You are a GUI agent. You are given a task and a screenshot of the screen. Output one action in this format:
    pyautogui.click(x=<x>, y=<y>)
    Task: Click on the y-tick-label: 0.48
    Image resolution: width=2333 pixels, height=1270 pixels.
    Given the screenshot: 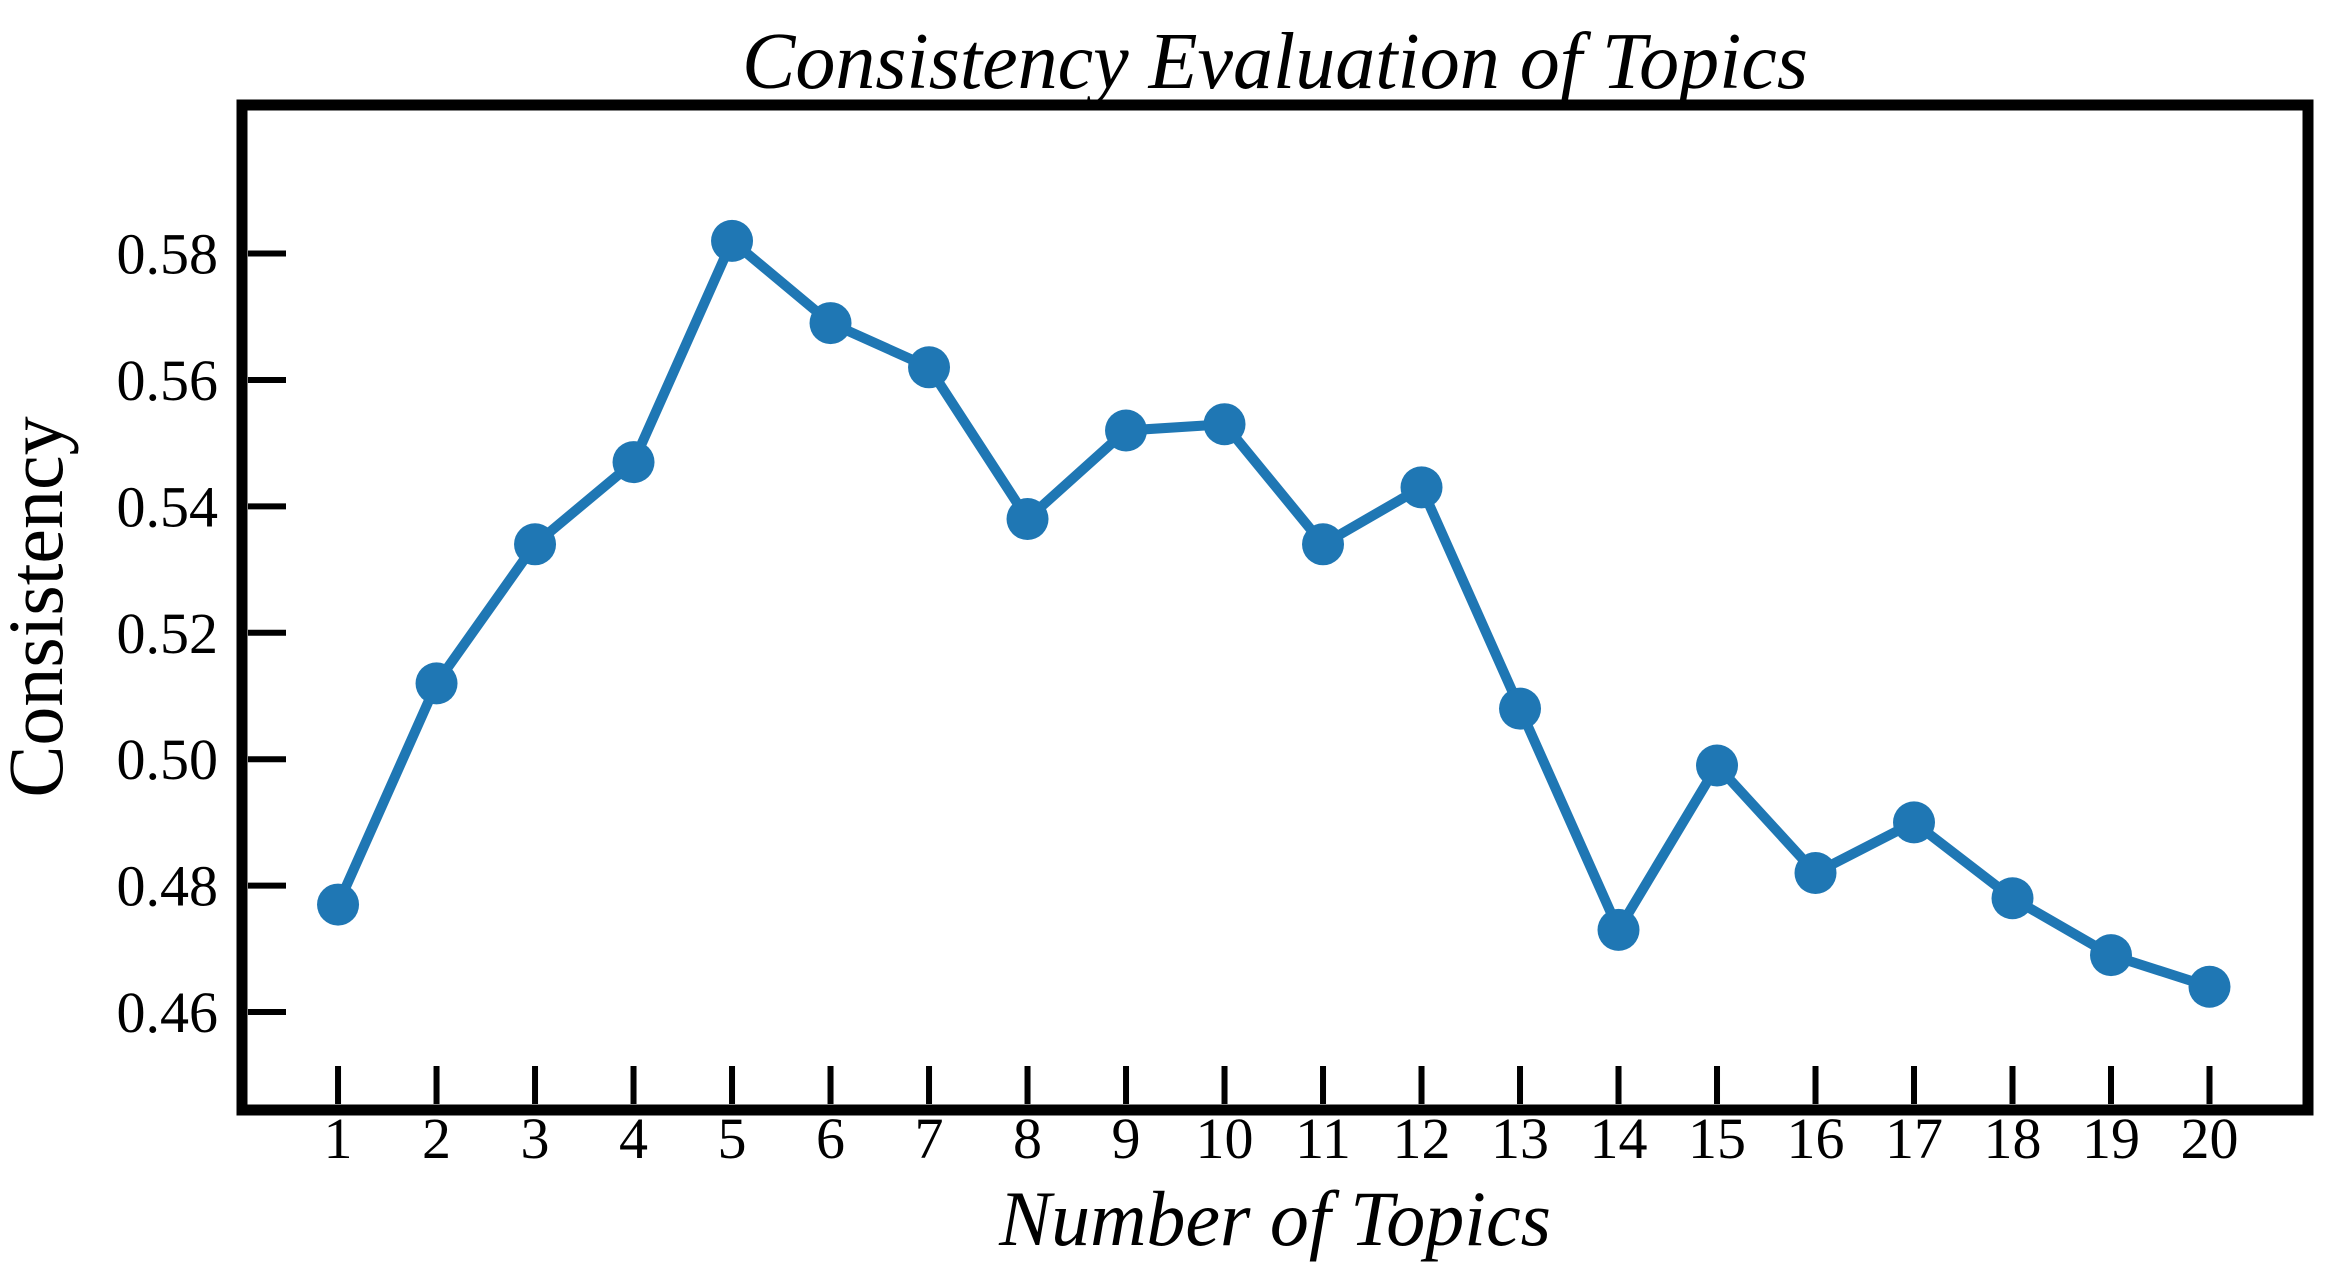 What is the action you would take?
    pyautogui.click(x=168, y=886)
    